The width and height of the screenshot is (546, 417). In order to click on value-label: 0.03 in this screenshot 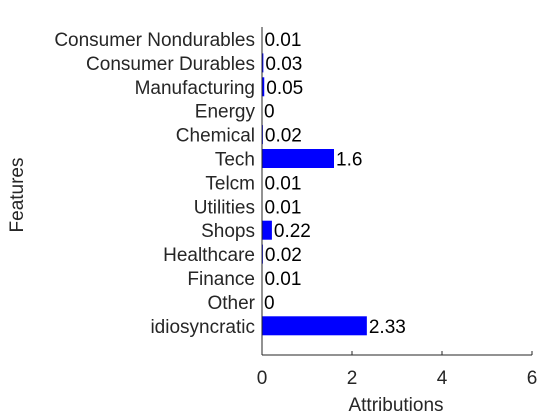, I will do `click(283, 64)`.